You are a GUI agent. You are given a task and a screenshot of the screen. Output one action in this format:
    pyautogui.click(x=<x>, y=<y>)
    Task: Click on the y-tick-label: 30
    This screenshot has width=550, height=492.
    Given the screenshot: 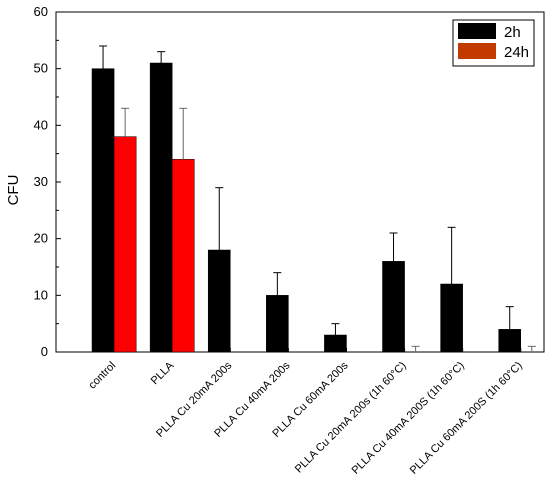 What is the action you would take?
    pyautogui.click(x=41, y=181)
    